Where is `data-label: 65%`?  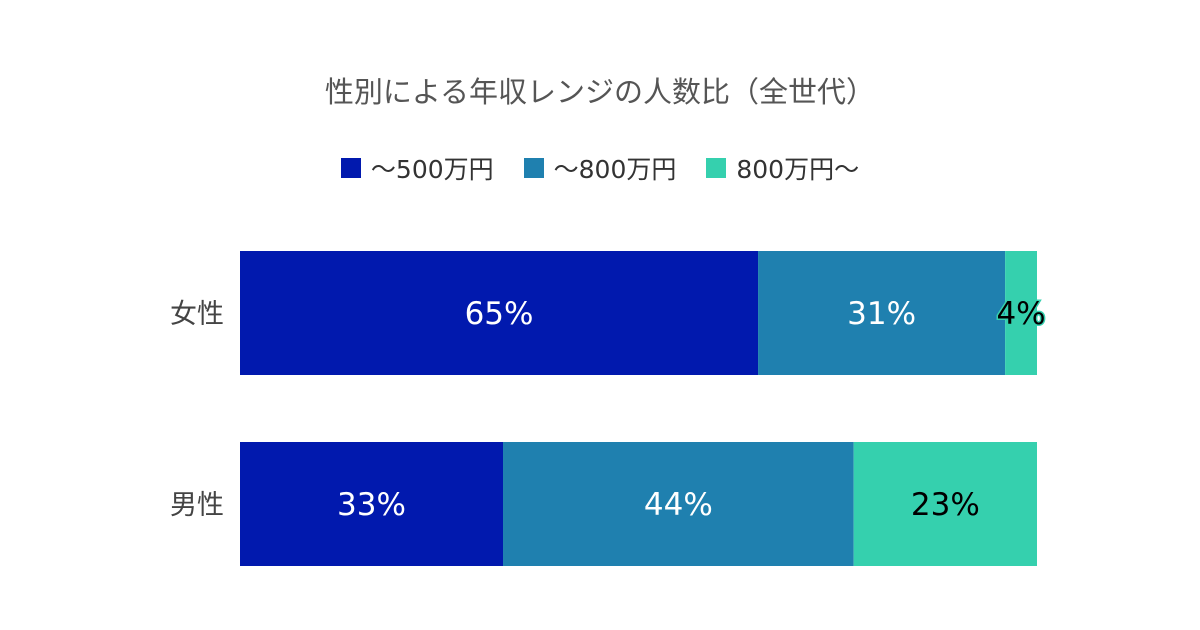
data-label: 65% is located at coordinates (499, 314).